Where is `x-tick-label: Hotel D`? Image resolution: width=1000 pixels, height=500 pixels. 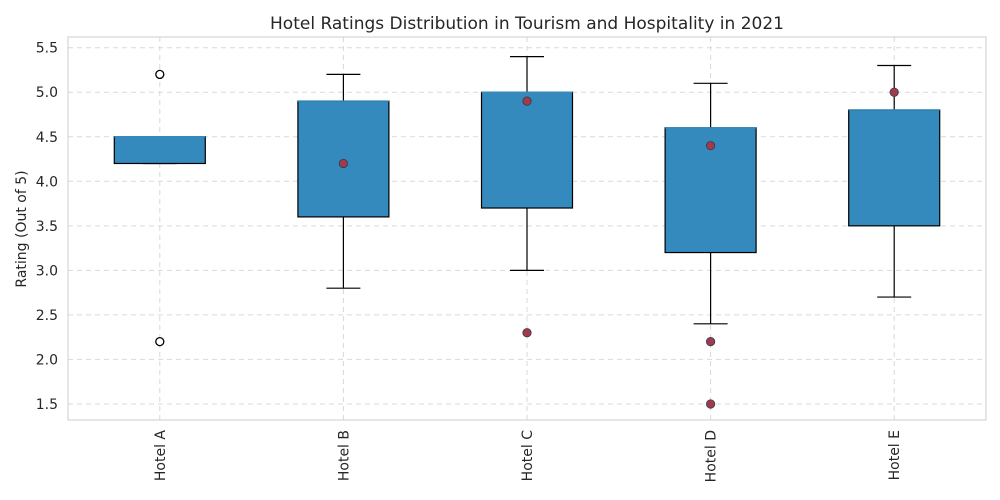 x-tick-label: Hotel D is located at coordinates (712, 456).